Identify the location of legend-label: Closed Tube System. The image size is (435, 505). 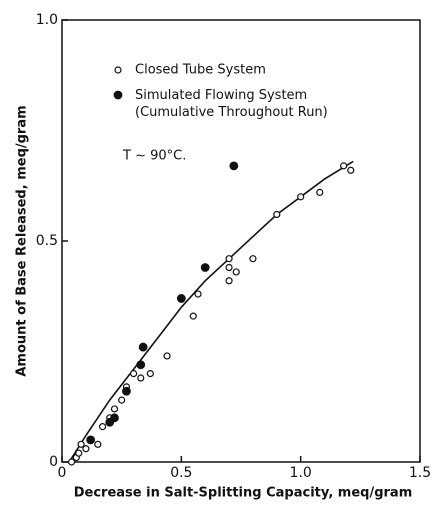
(200, 70).